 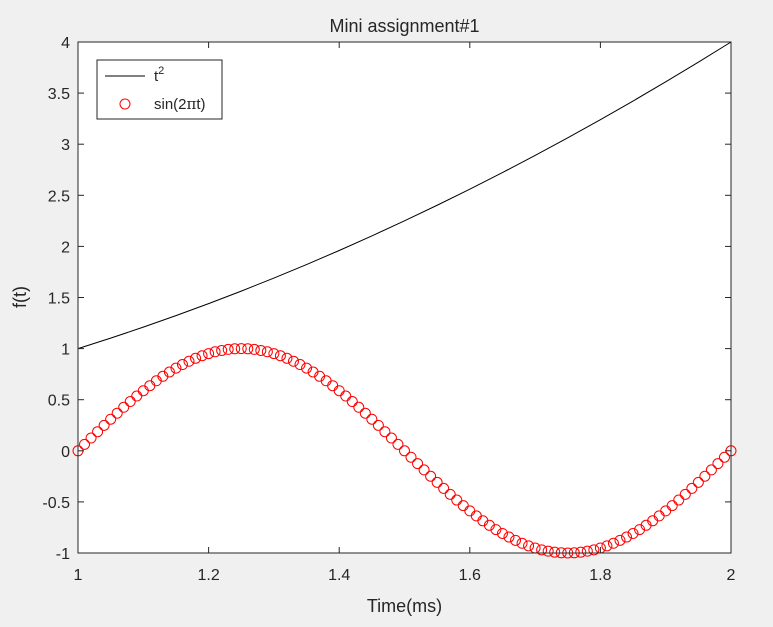 I want to click on y-tick-label: 2.5, so click(x=59, y=196).